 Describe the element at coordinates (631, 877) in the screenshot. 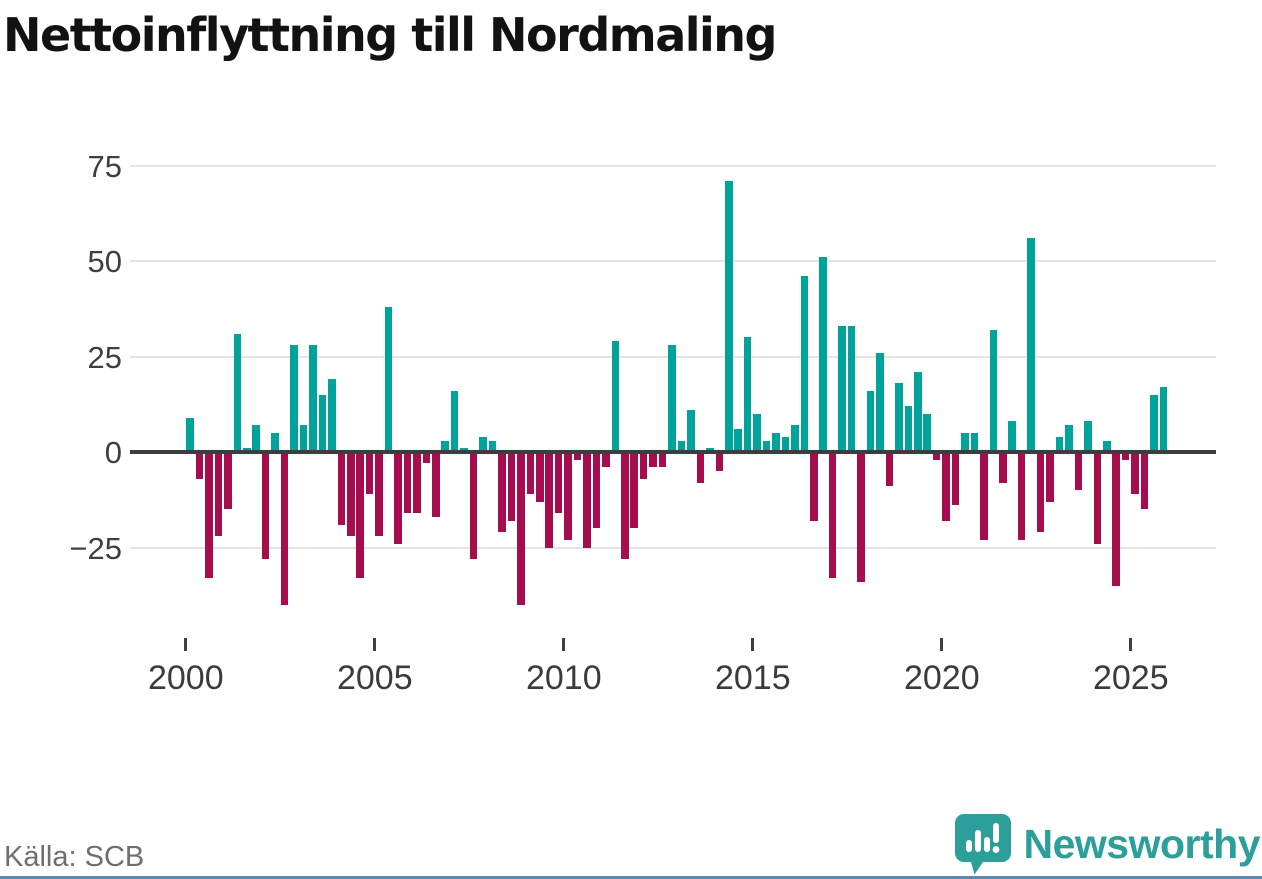

I see `bottom-accent-bar` at that location.